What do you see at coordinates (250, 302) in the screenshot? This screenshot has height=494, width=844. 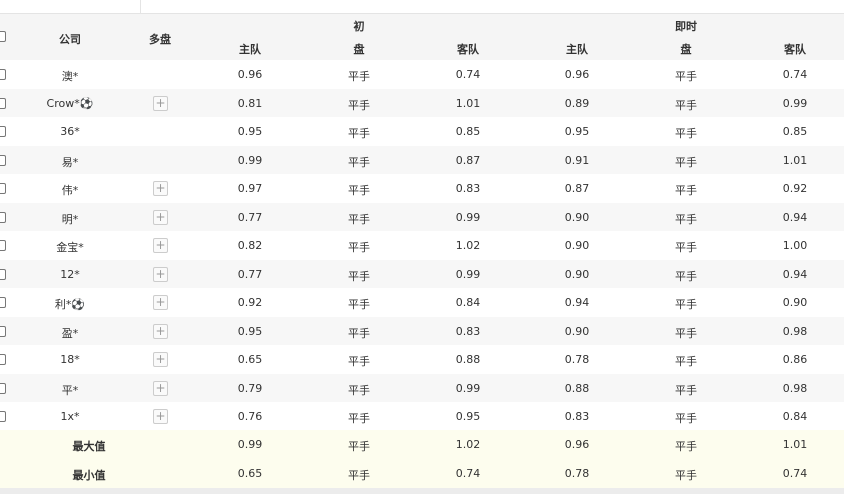 I see `odds-ih: 0.92` at bounding box center [250, 302].